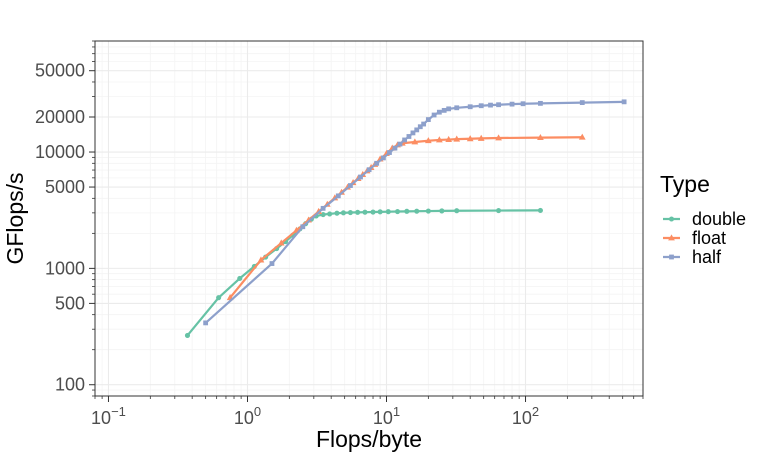 This screenshot has height=459, width=764. I want to click on y-tick-label: 10000, so click(60, 152).